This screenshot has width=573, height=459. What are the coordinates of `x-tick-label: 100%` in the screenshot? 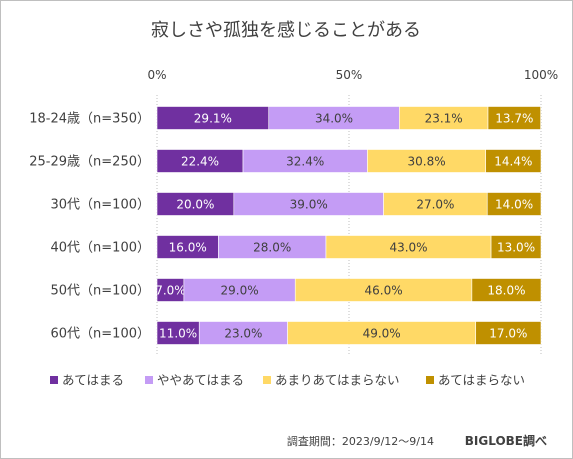 It's located at (541, 75).